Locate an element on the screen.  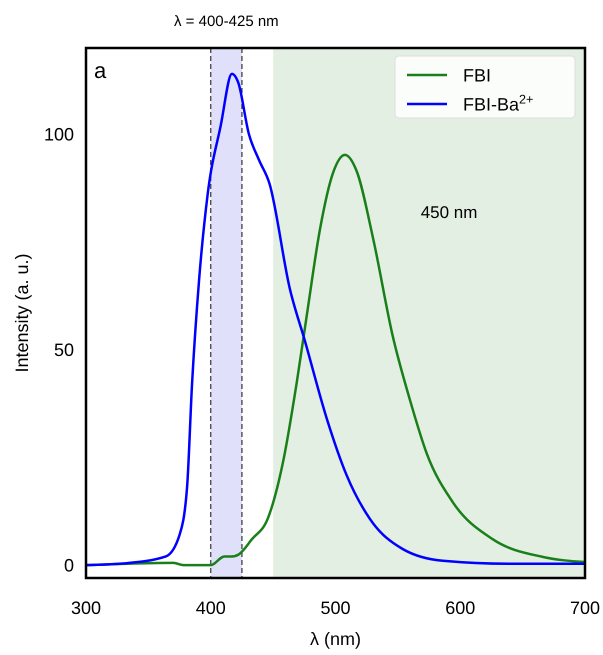
band-label: 450 nm is located at coordinates (449, 212).